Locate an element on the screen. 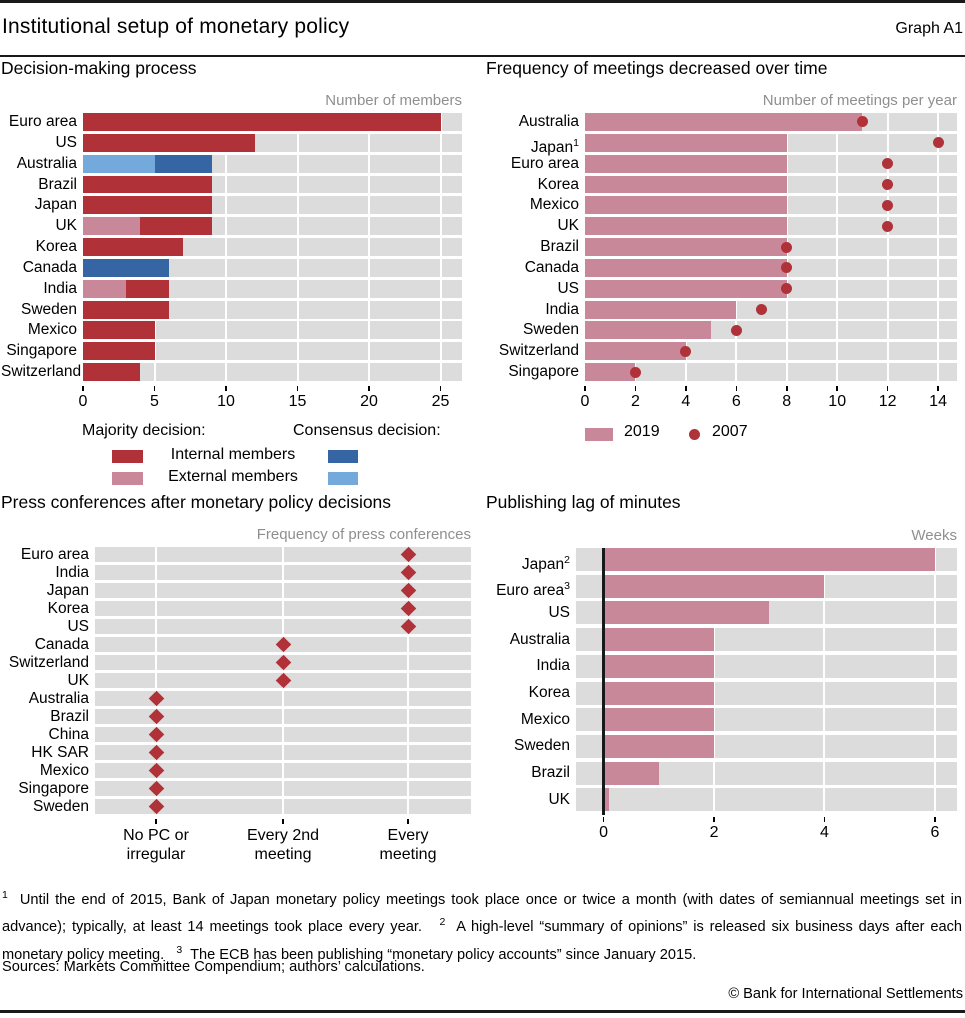 This screenshot has width=965, height=1018. dot-2007-sweden is located at coordinates (736, 330).